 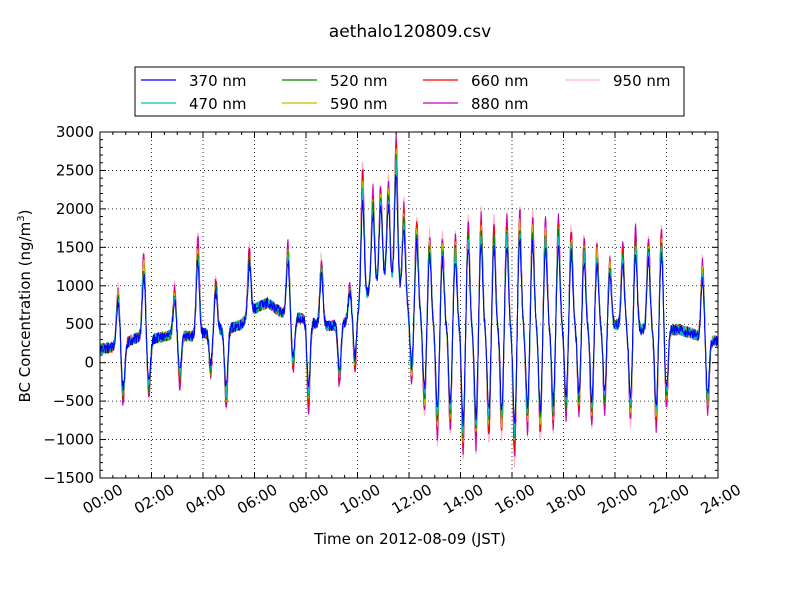 What do you see at coordinates (218, 81) in the screenshot?
I see `legend-label: 370 nm` at bounding box center [218, 81].